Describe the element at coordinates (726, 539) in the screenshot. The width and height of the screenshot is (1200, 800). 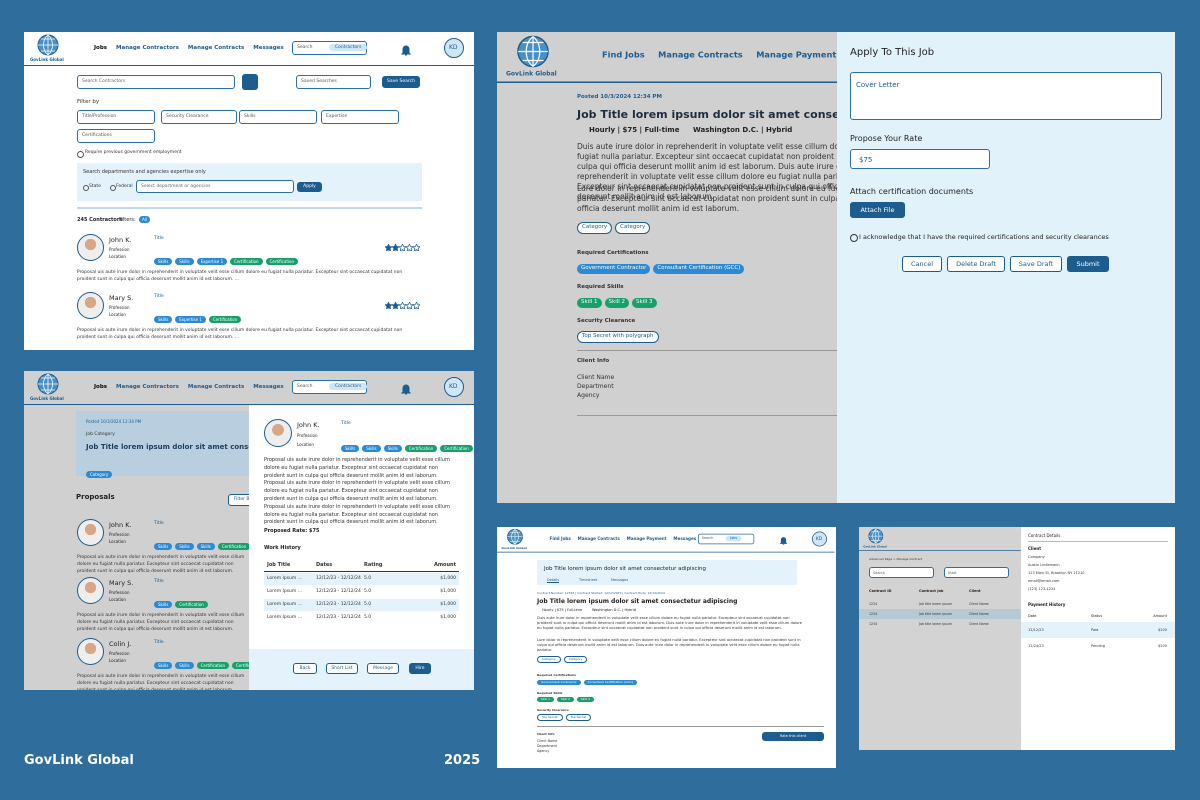
I see `search-box: Search Jobs` at that location.